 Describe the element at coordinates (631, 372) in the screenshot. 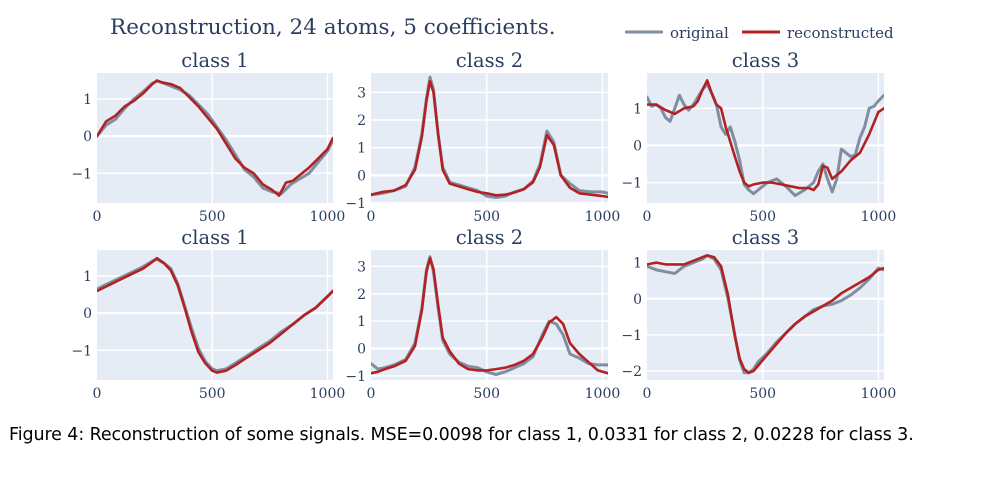

I see `y-tick-label: −2` at that location.